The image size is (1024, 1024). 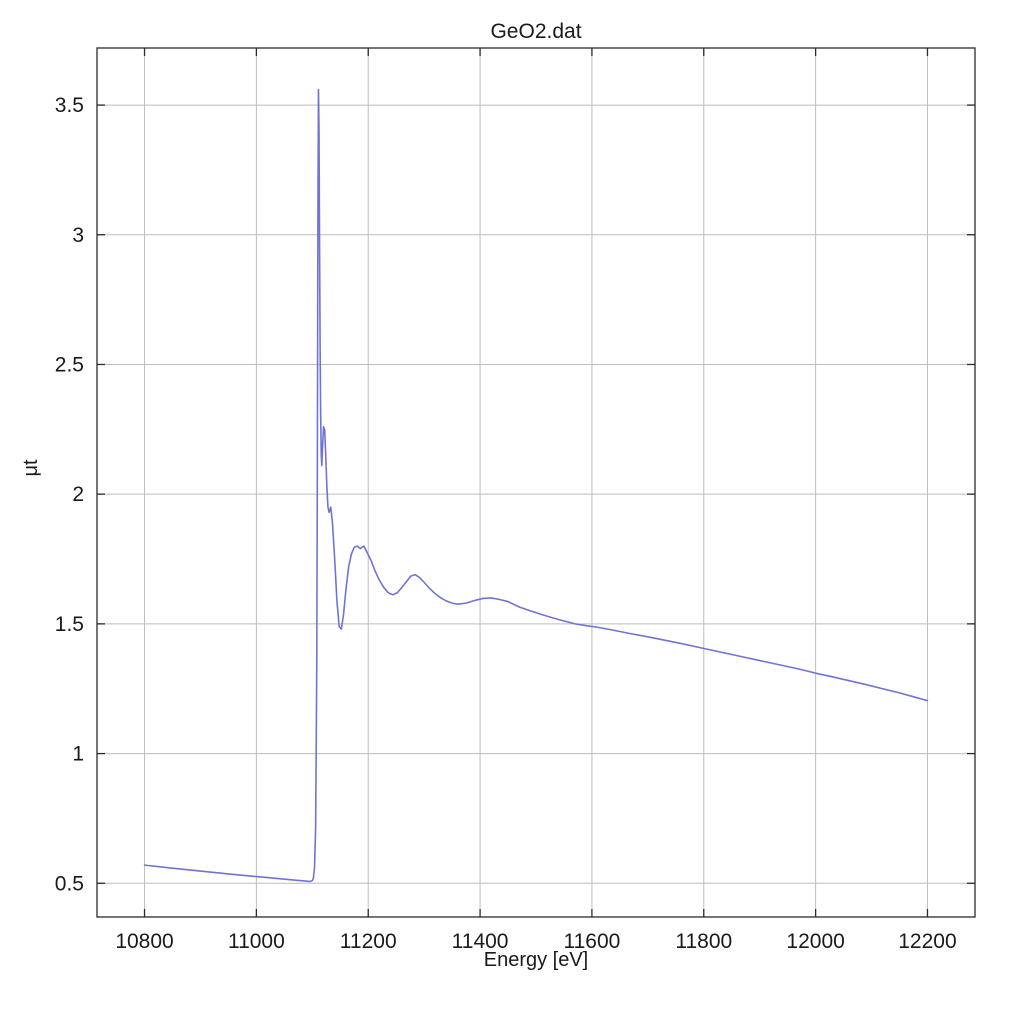 What do you see at coordinates (815, 941) in the screenshot?
I see `x-tick-label: 12000` at bounding box center [815, 941].